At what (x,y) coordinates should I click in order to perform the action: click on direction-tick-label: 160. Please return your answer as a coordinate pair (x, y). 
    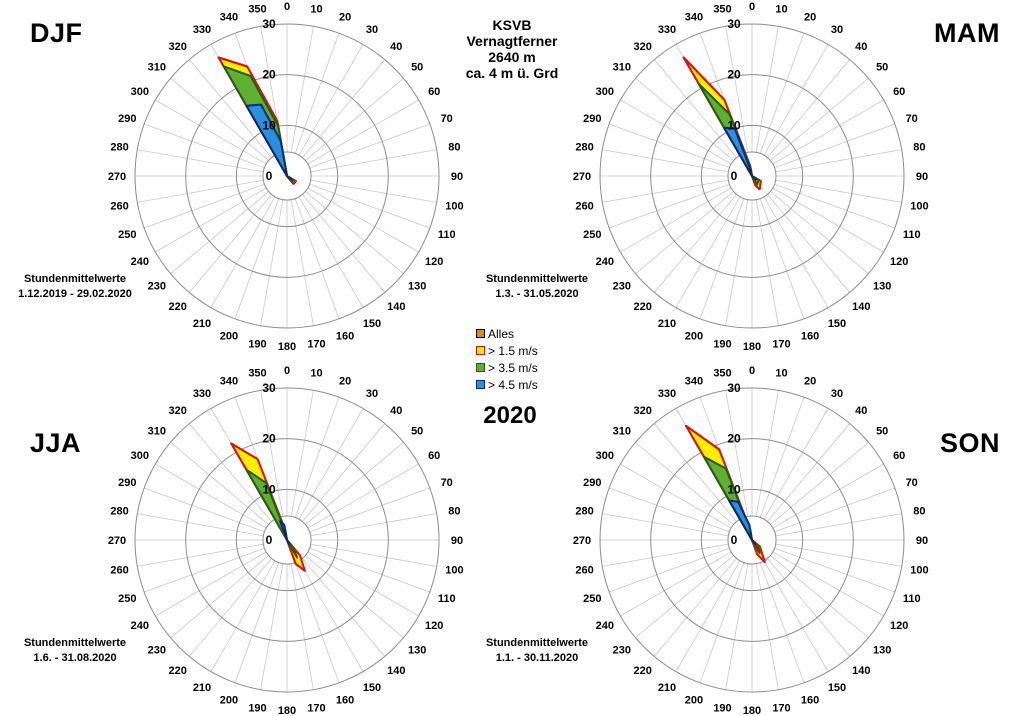
    Looking at the image, I should click on (810, 337).